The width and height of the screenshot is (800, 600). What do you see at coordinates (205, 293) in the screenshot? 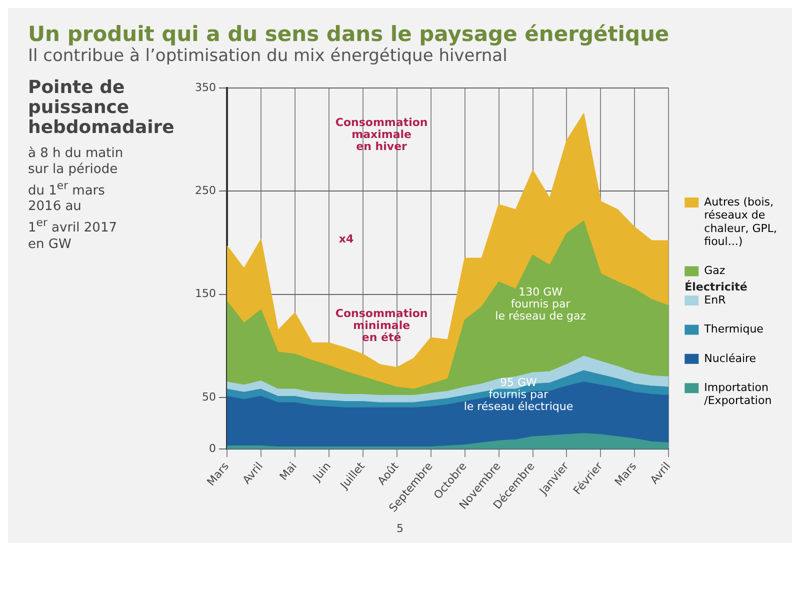
I see `y-tick-label: 150` at bounding box center [205, 293].